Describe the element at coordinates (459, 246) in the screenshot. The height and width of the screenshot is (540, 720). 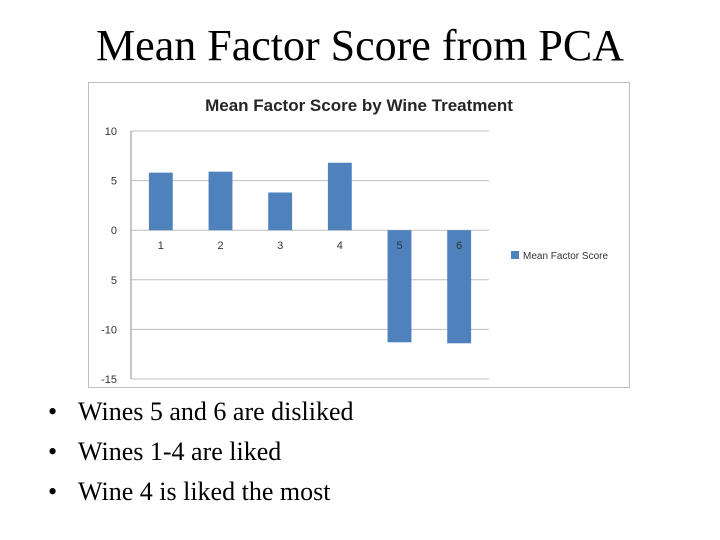
I see `x-tick-label: 6` at that location.